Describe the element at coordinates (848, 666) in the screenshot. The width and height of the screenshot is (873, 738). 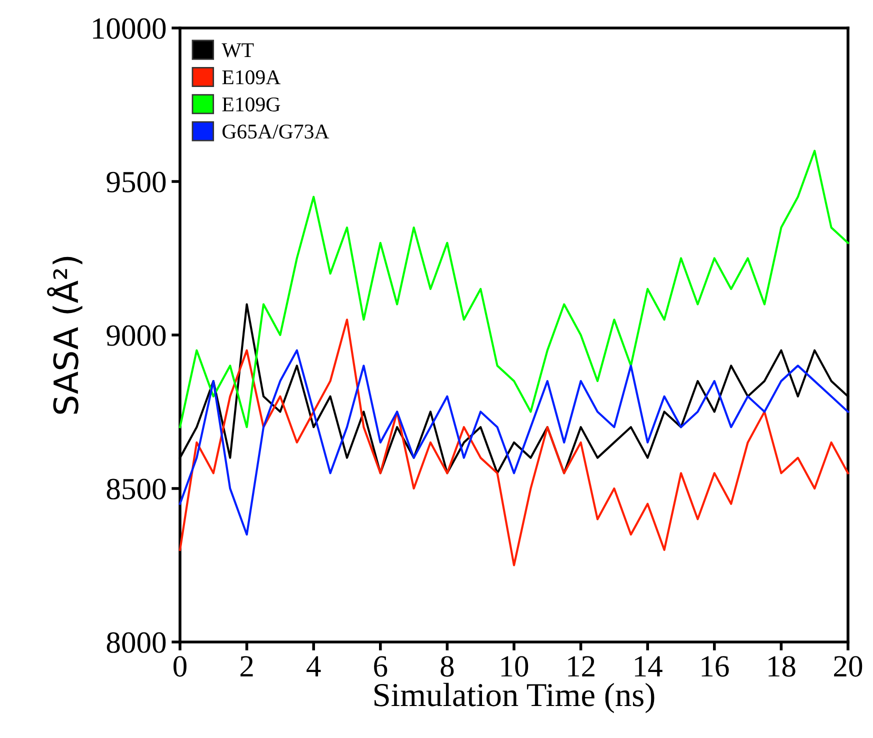
I see `x-tick-label: 20` at that location.